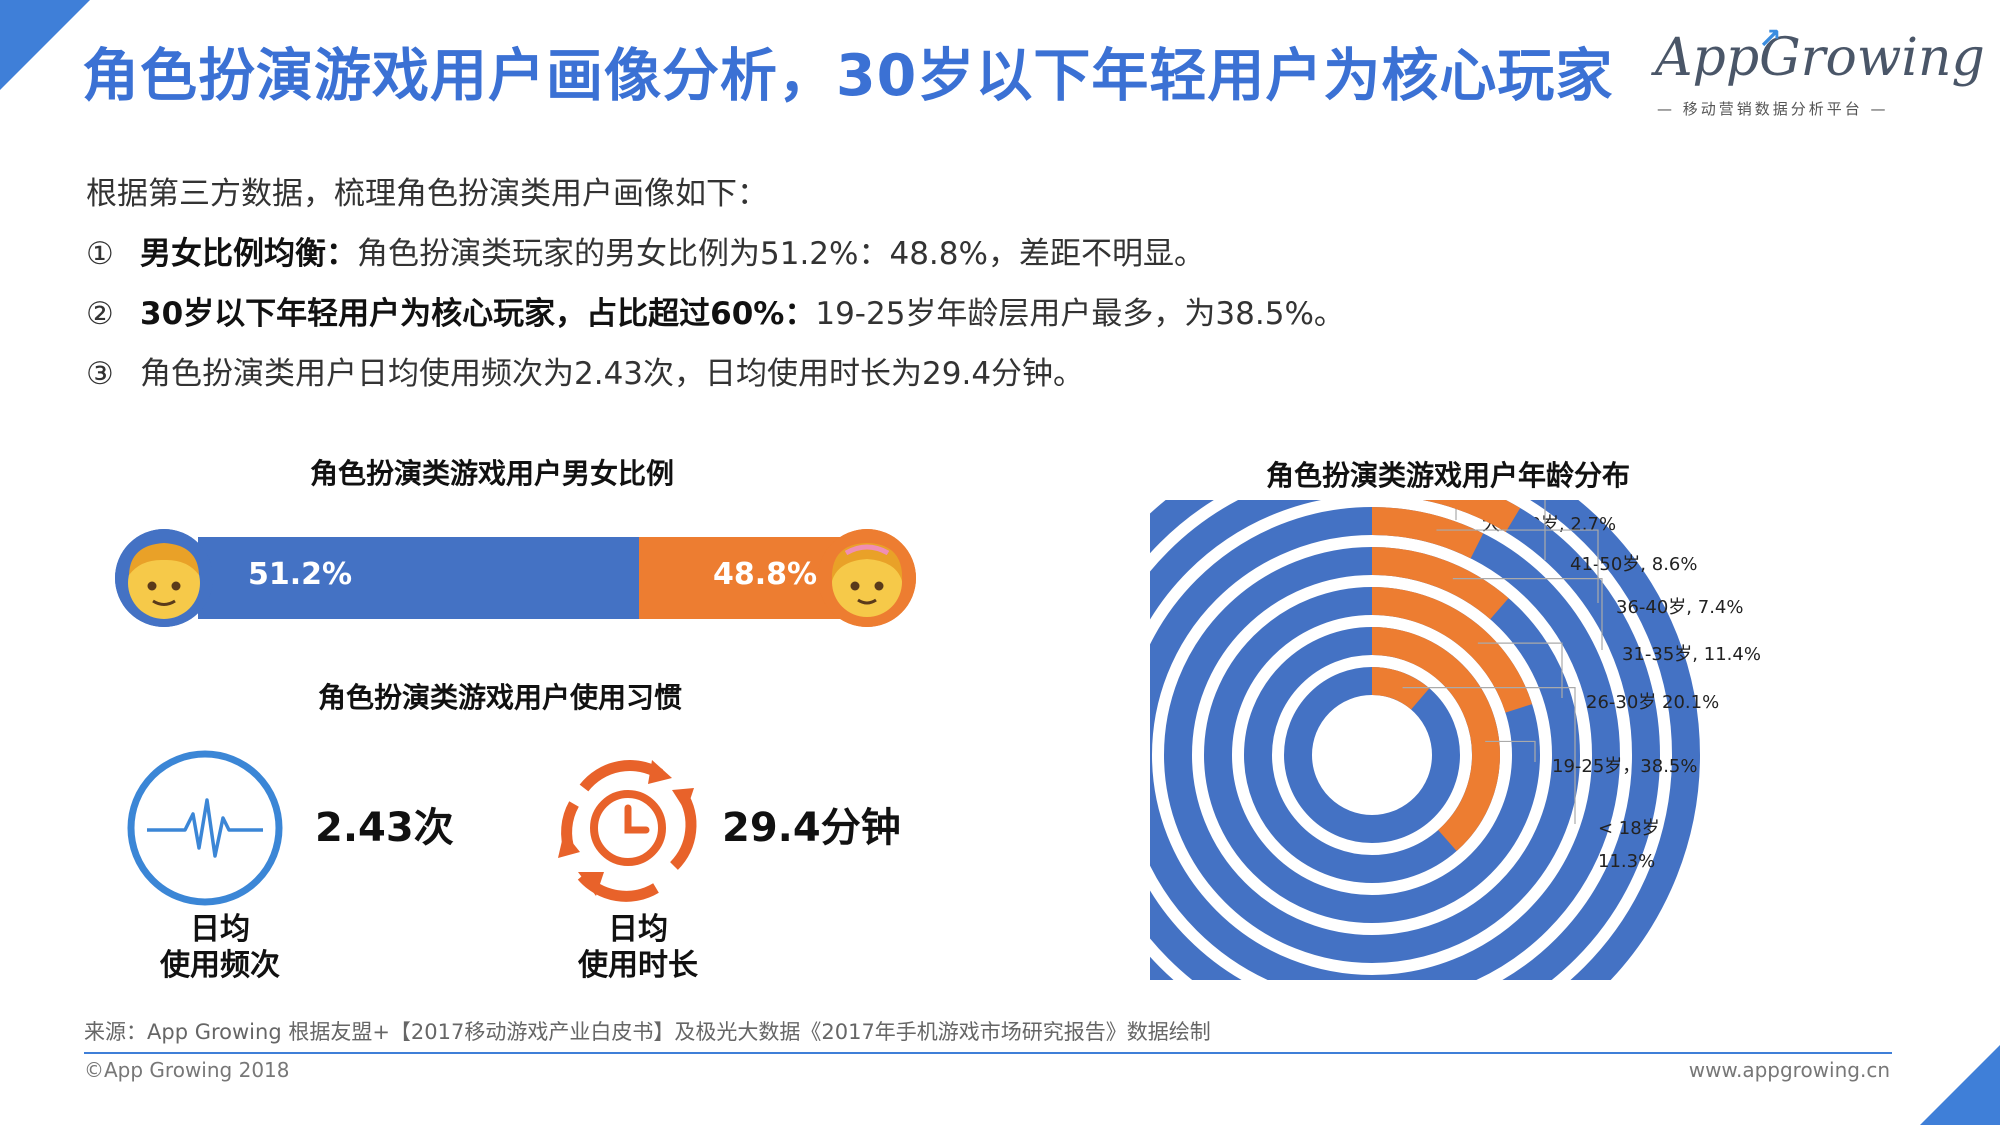 The height and width of the screenshot is (1125, 2000). What do you see at coordinates (1626, 861) in the screenshot?
I see `age-label-line2-18: 11.3%` at bounding box center [1626, 861].